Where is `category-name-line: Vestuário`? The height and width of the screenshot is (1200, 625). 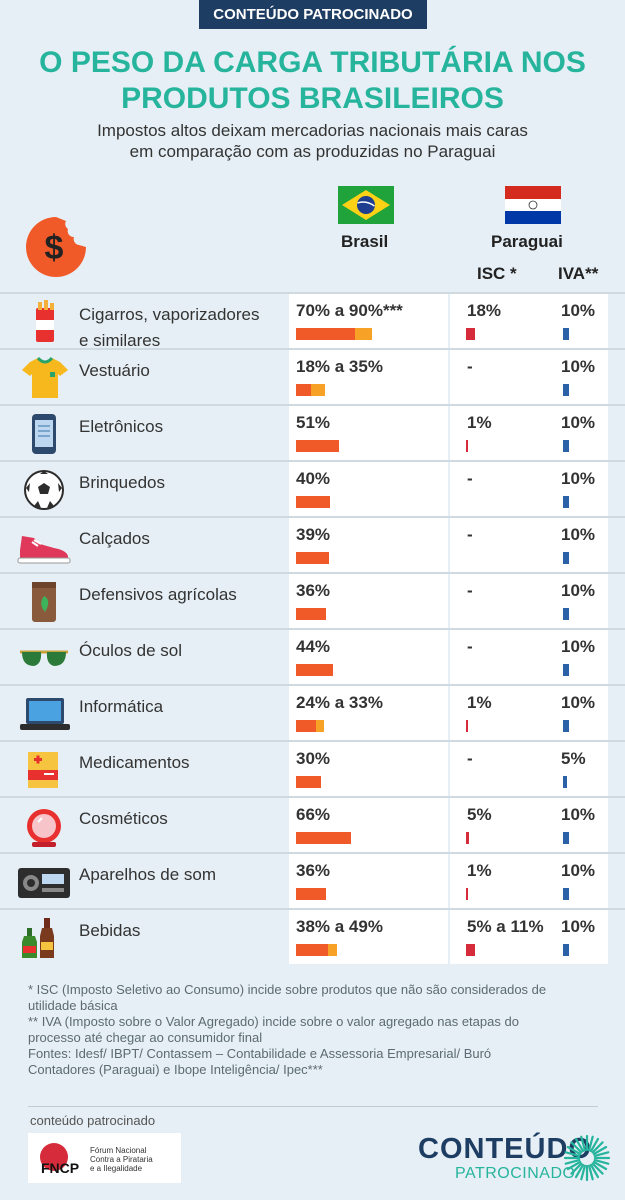 category-name-line: Vestuário is located at coordinates (114, 370).